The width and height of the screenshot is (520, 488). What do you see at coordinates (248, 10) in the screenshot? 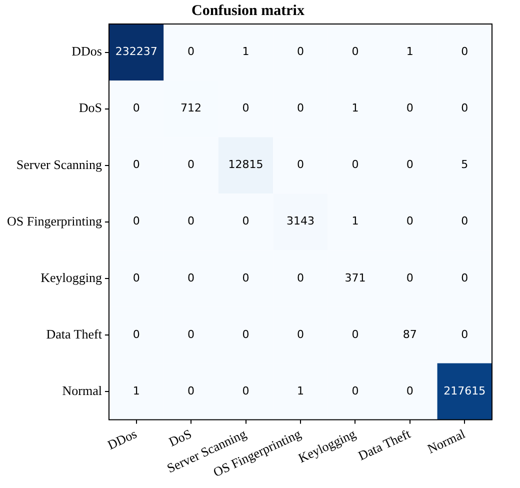
I see `chart-title: Confusion matrix` at bounding box center [248, 10].